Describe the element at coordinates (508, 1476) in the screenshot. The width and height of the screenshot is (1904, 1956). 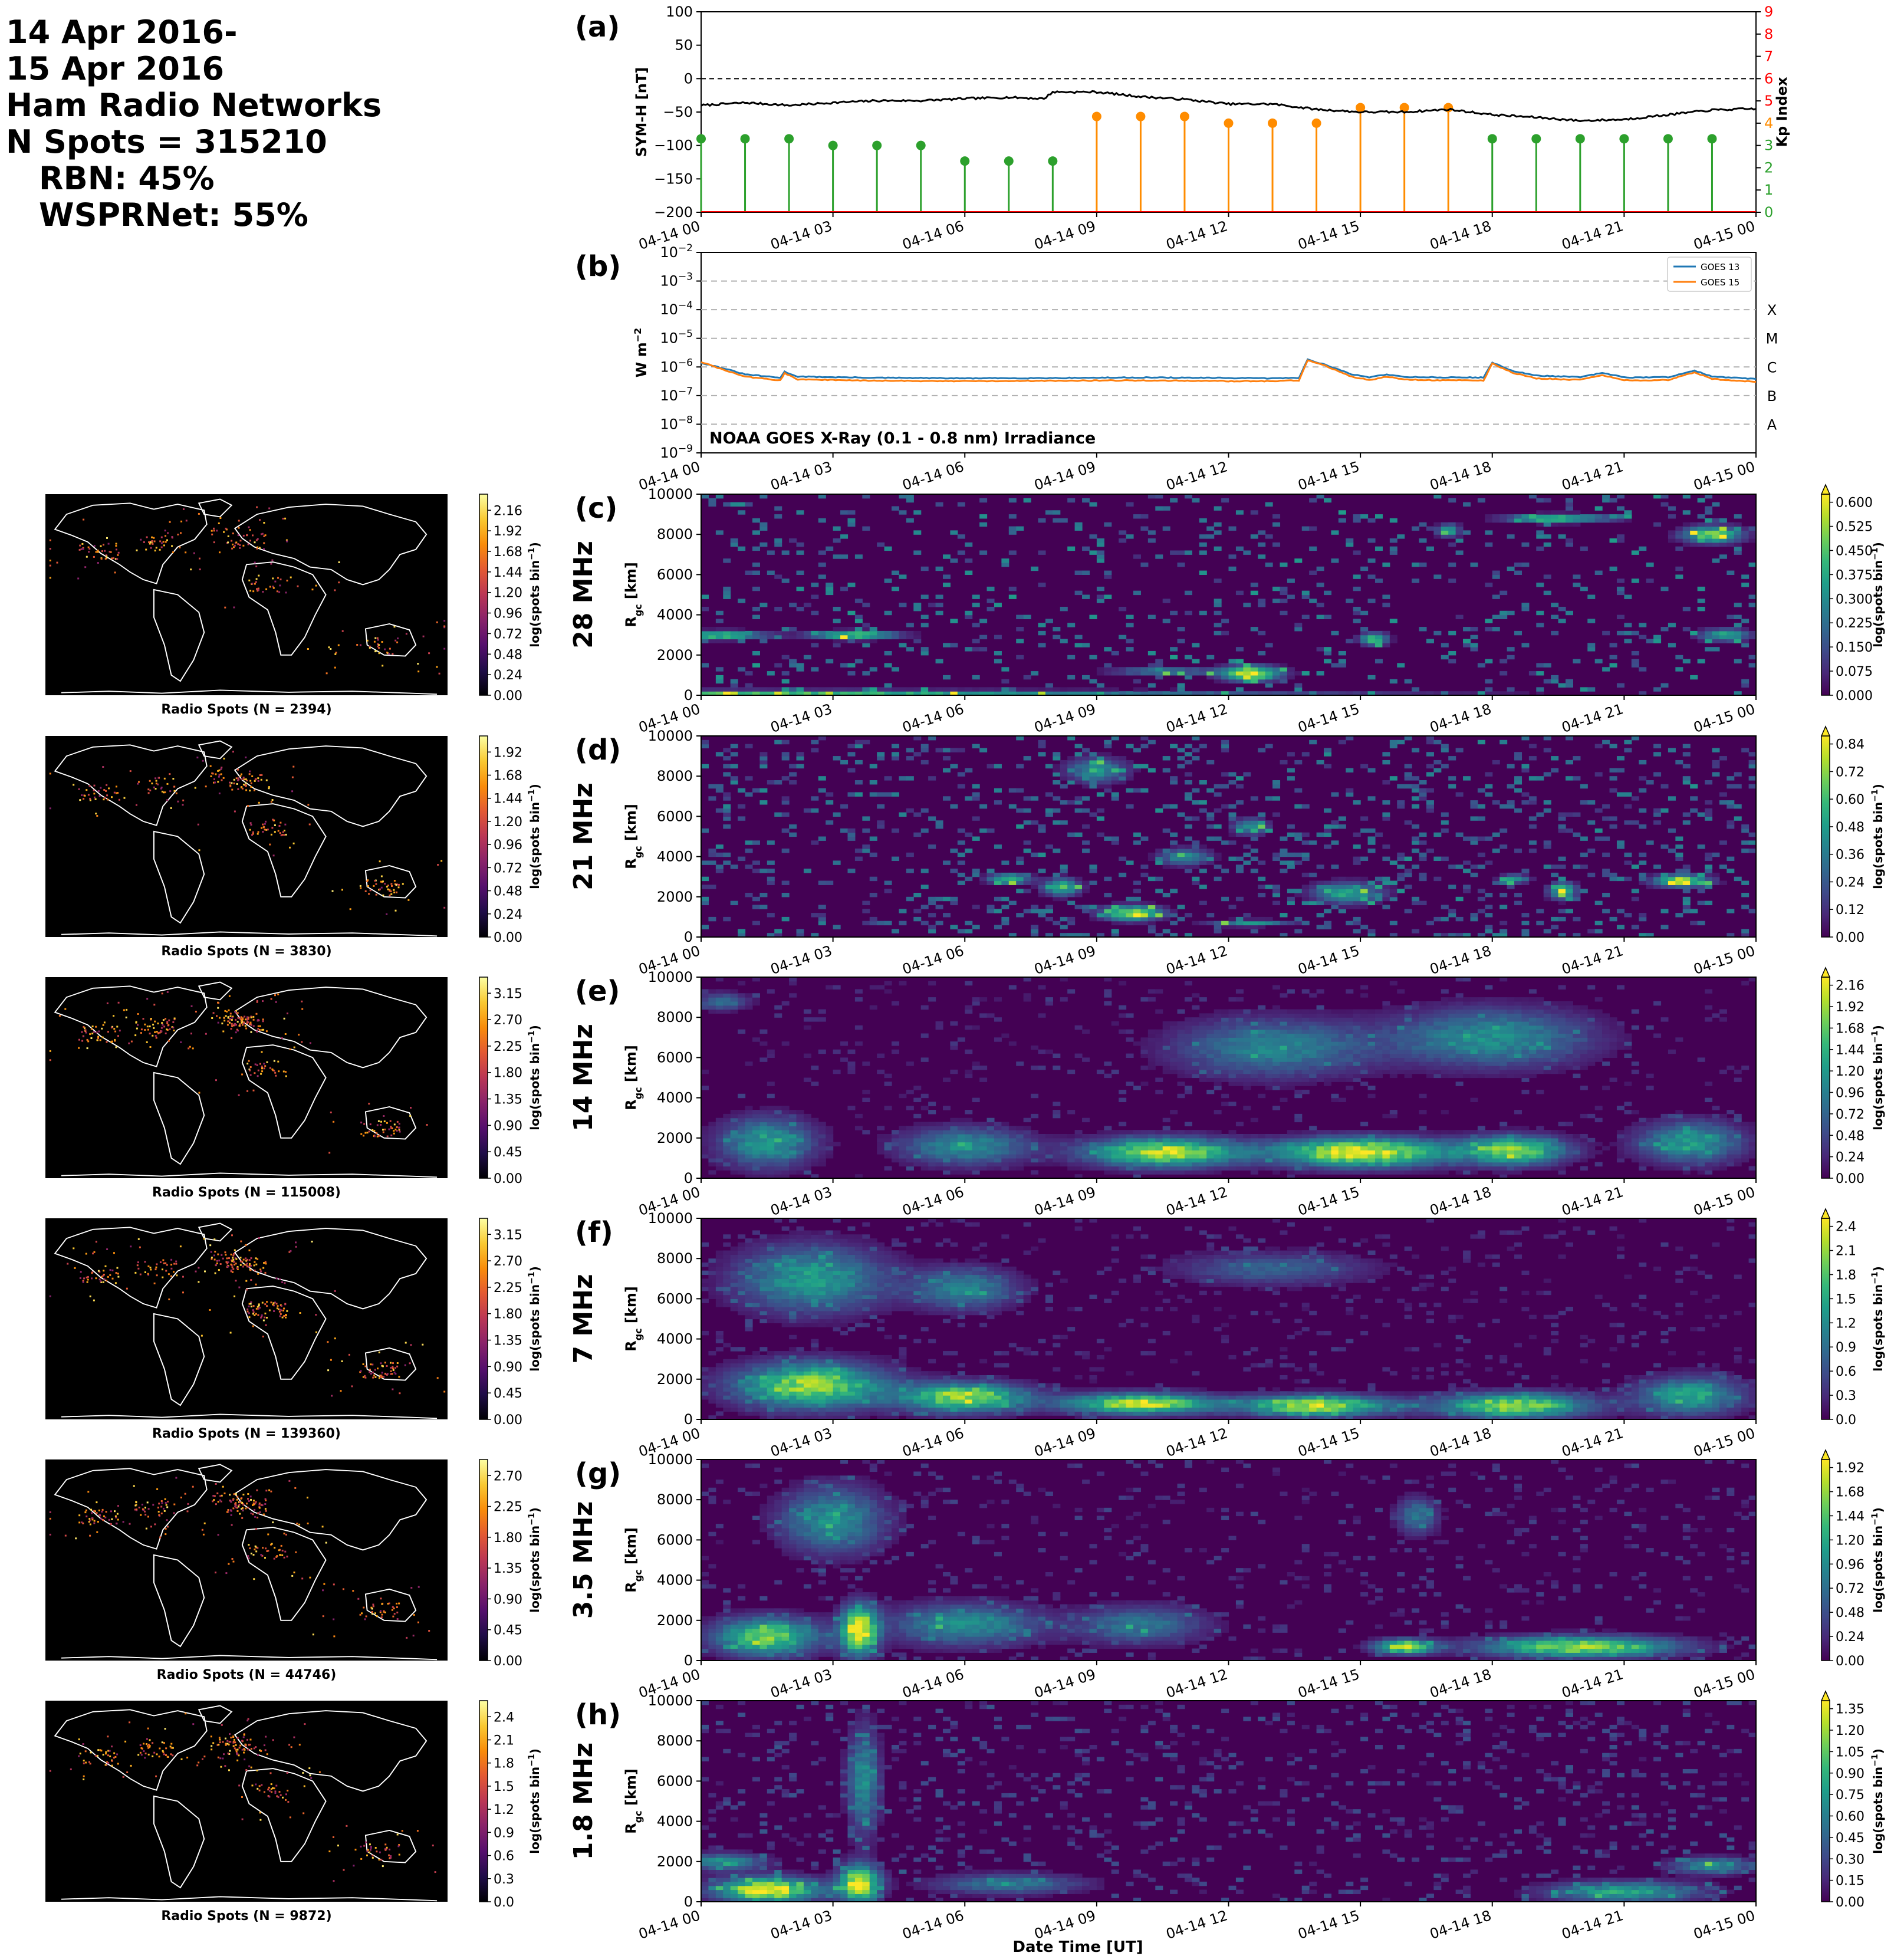
I see `map-colorbar-tick-label: 2.70` at that location.